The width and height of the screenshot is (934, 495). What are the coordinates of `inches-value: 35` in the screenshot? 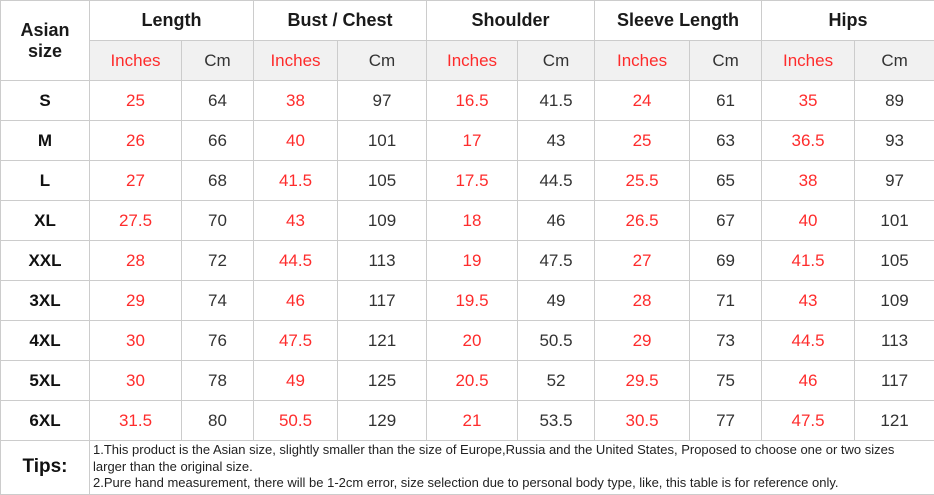 It's located at (808, 101).